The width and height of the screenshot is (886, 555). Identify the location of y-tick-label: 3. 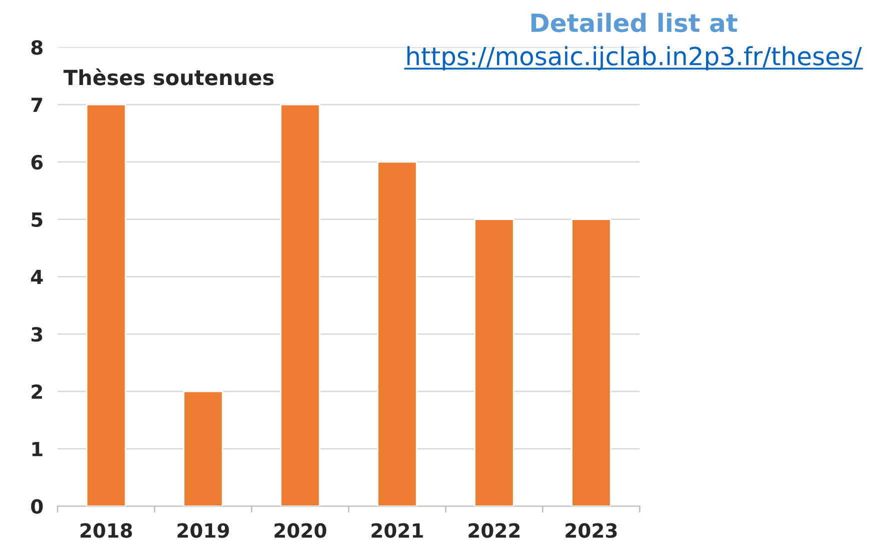
(36, 334).